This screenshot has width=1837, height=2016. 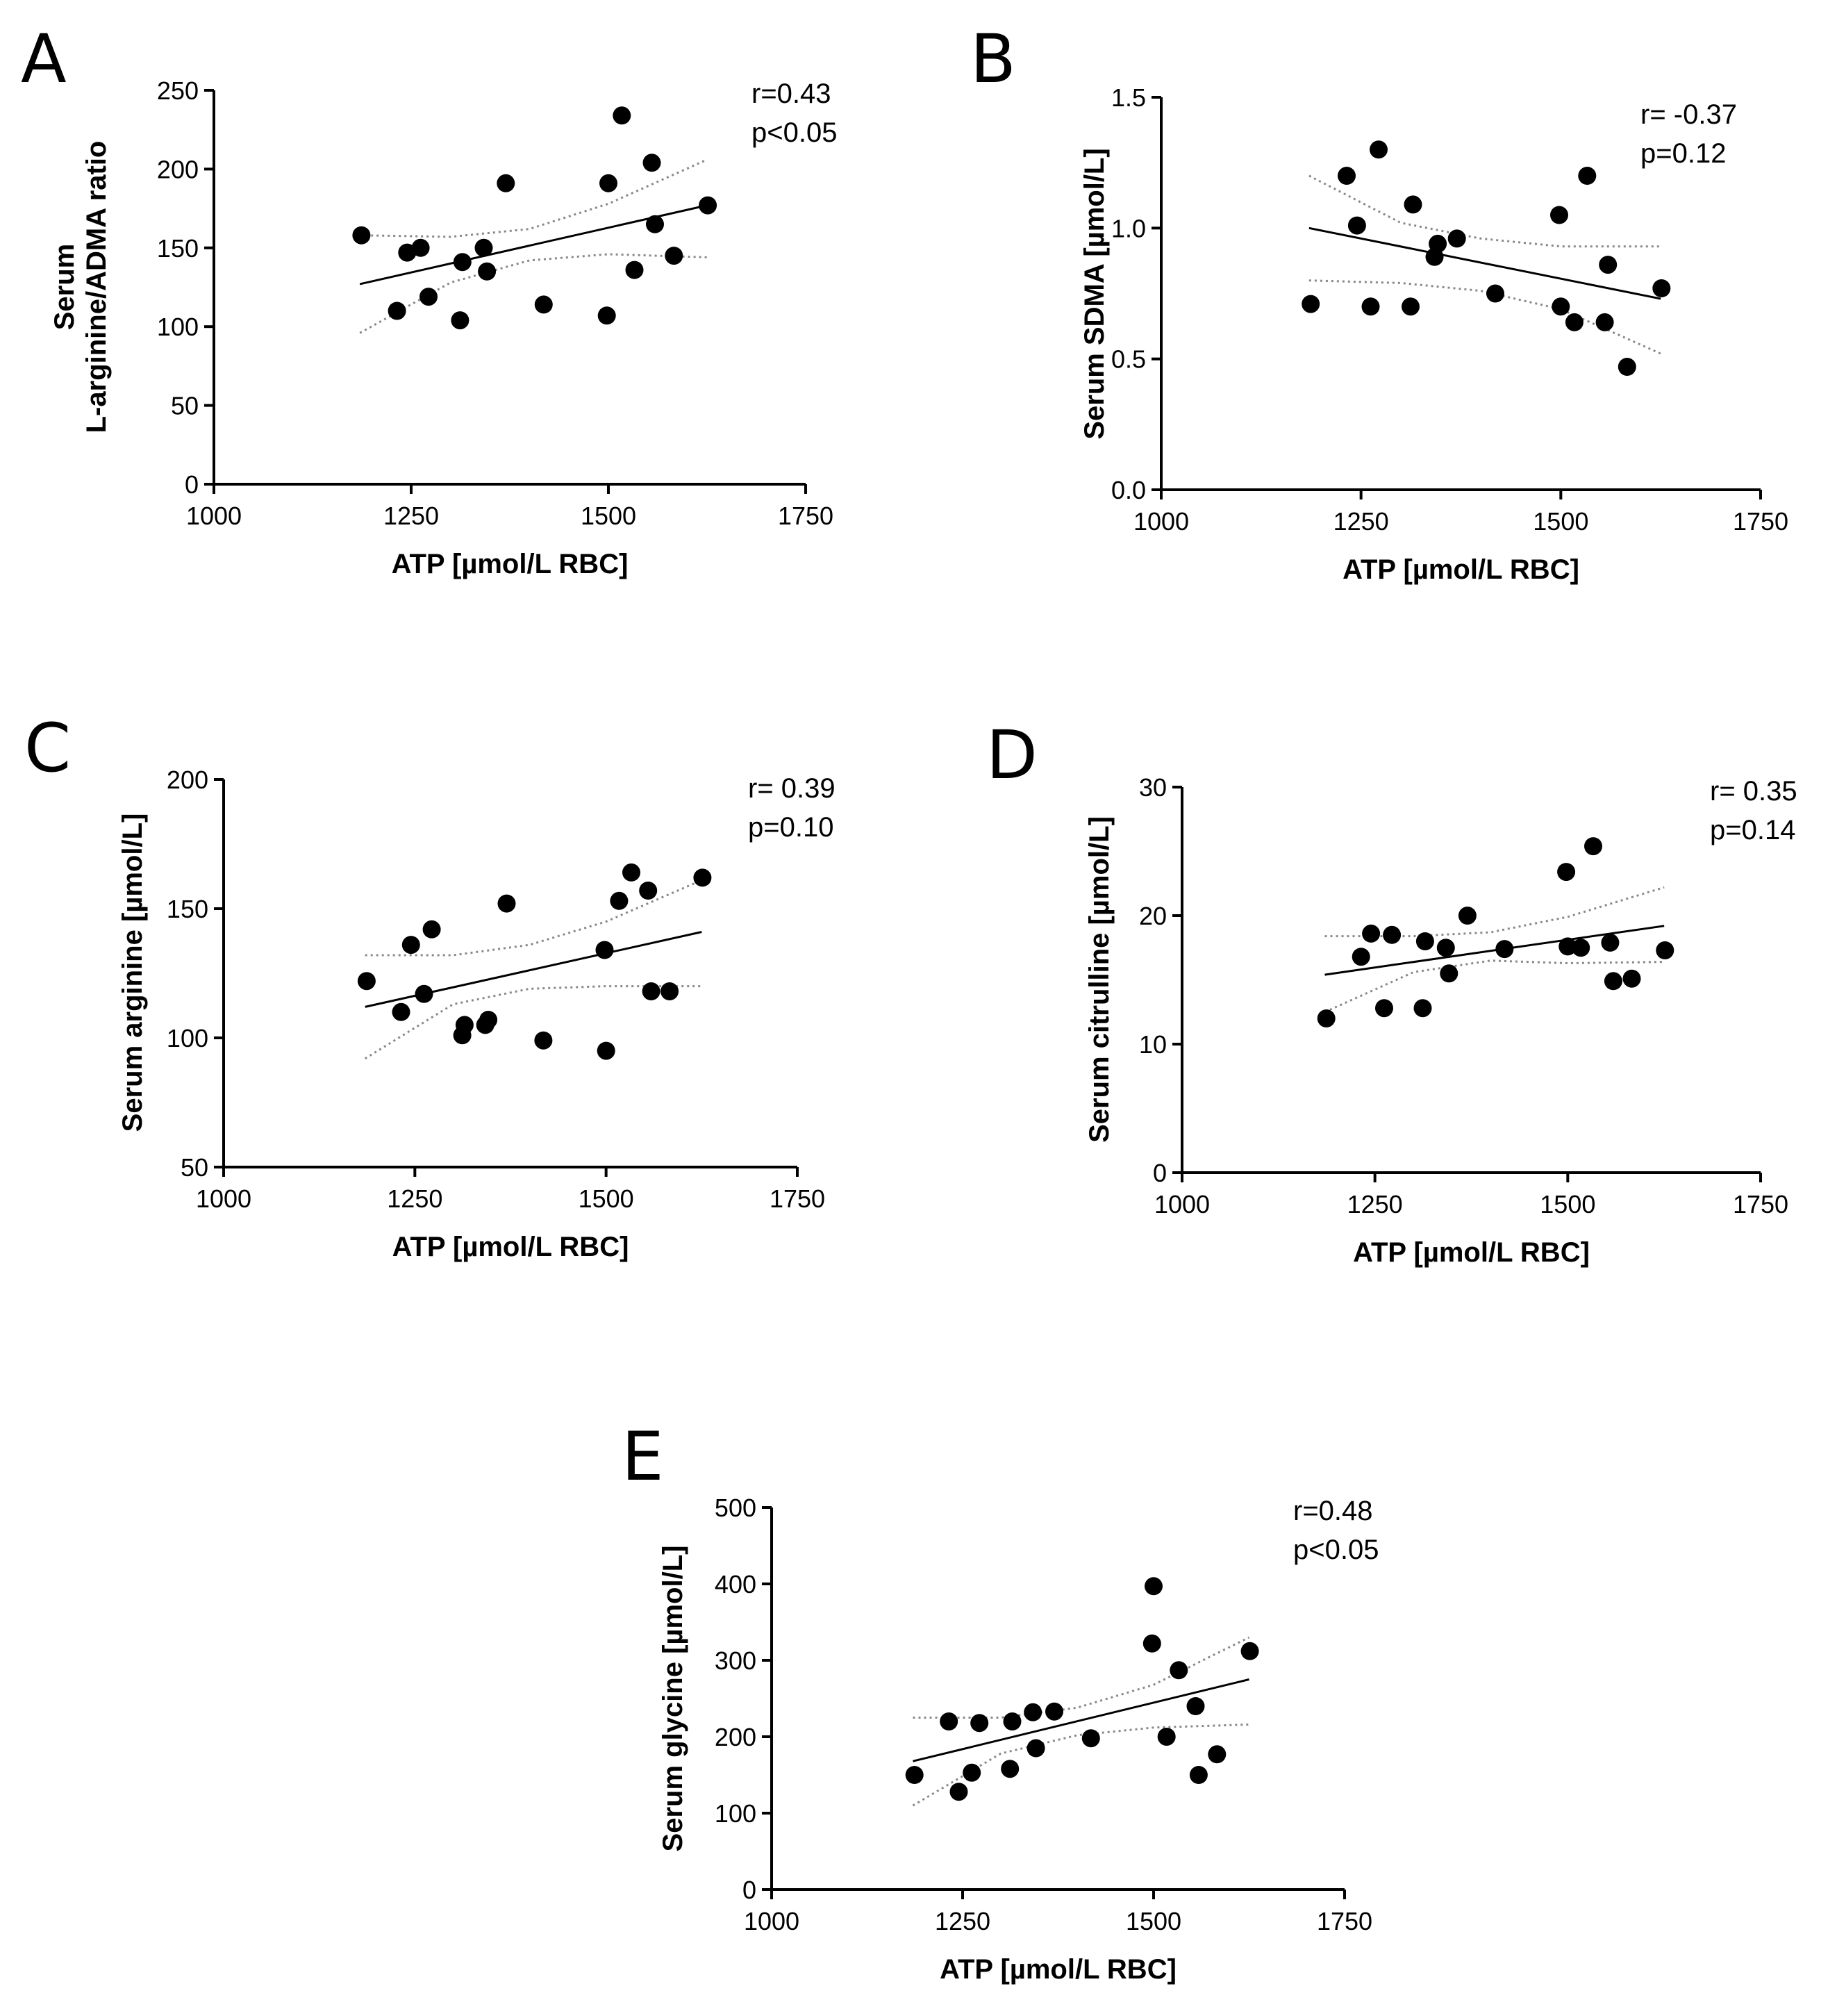 I want to click on y-axis-title-line: Serum SDMA [µmol/L], so click(x=1094, y=293).